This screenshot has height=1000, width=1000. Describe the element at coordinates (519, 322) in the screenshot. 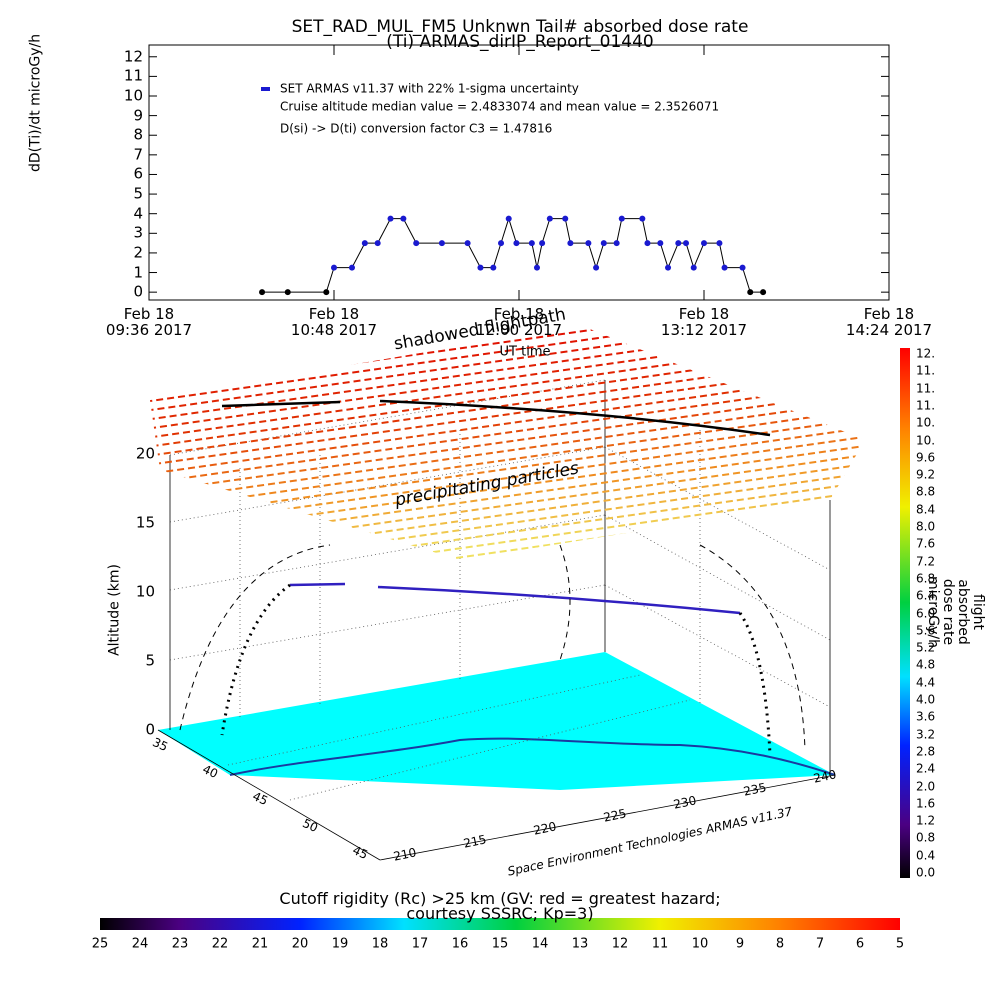

I see `x-tick-label: Feb 18 12:00 2017` at that location.